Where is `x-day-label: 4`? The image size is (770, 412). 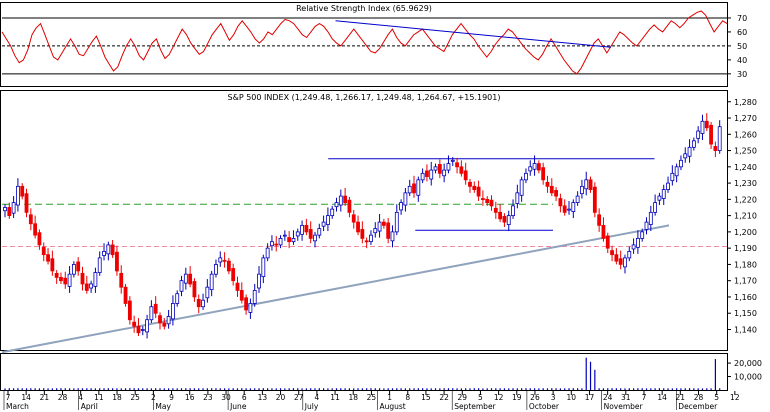 x-day-label: 4 is located at coordinates (80, 397).